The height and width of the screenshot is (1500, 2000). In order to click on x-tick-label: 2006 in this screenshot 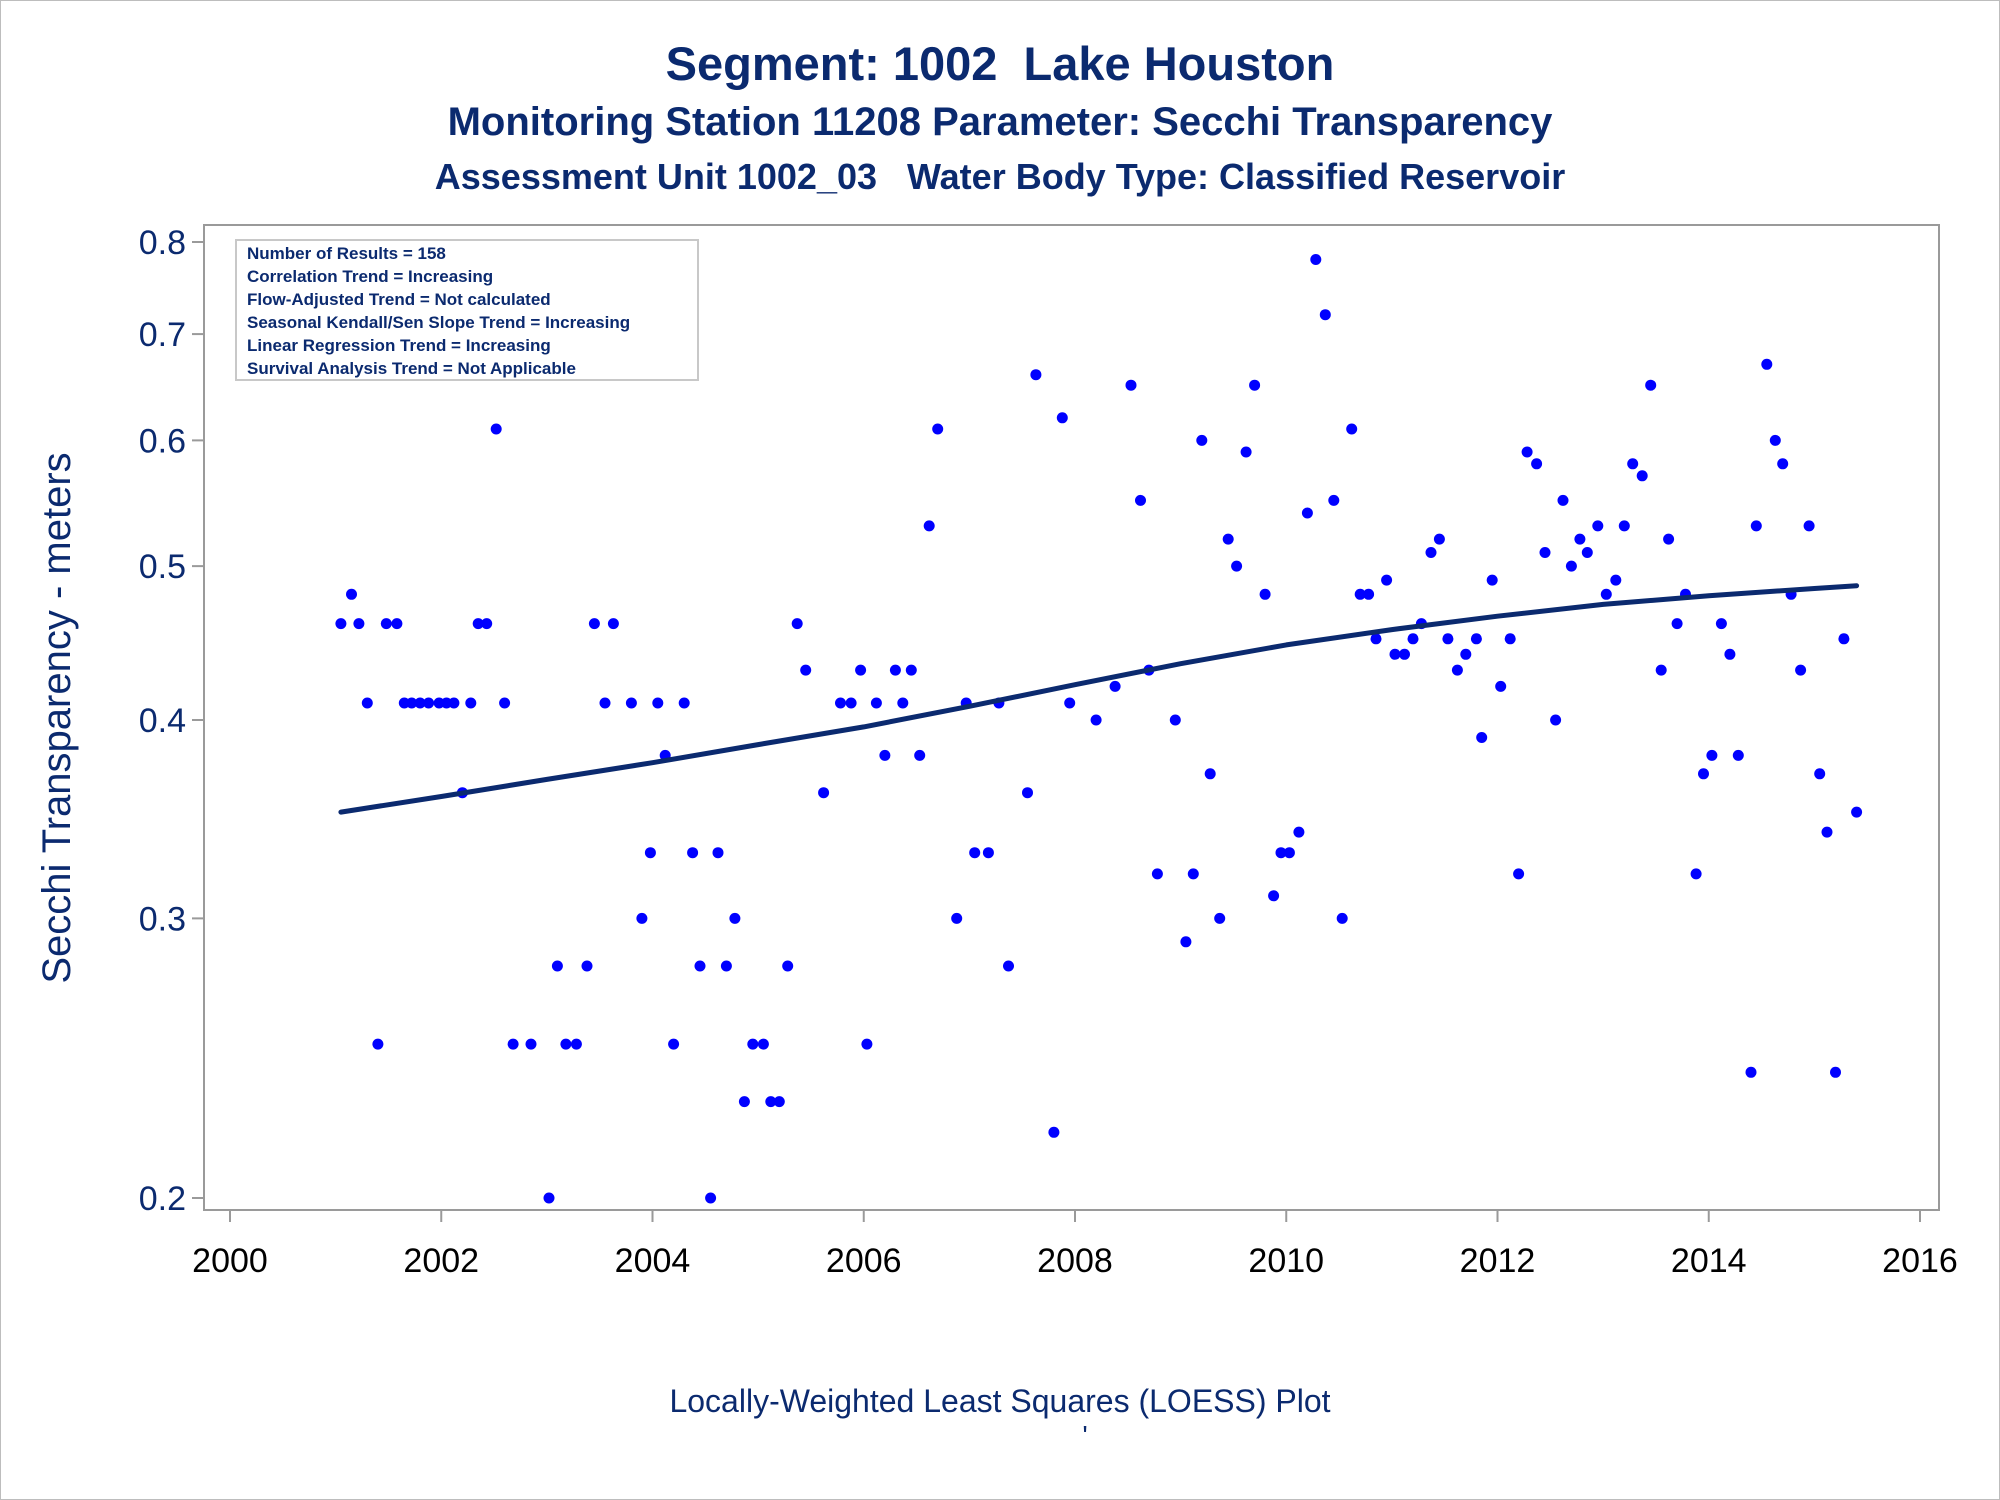, I will do `click(864, 1261)`.